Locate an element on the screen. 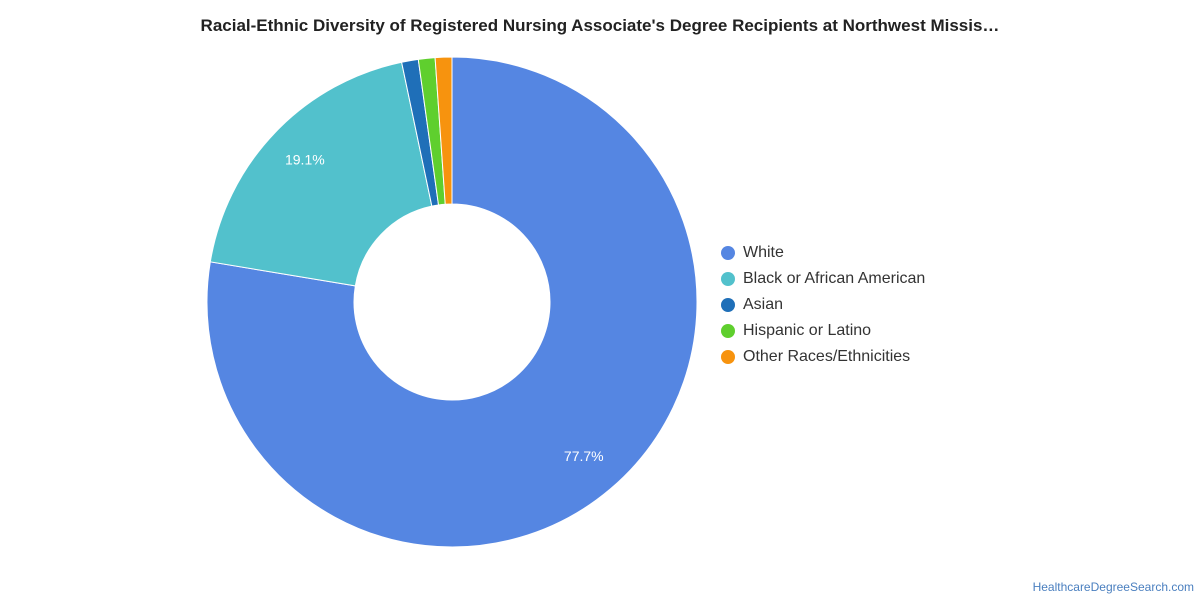 This screenshot has width=1200, height=600. slice-other-races-ethnicities is located at coordinates (443, 130).